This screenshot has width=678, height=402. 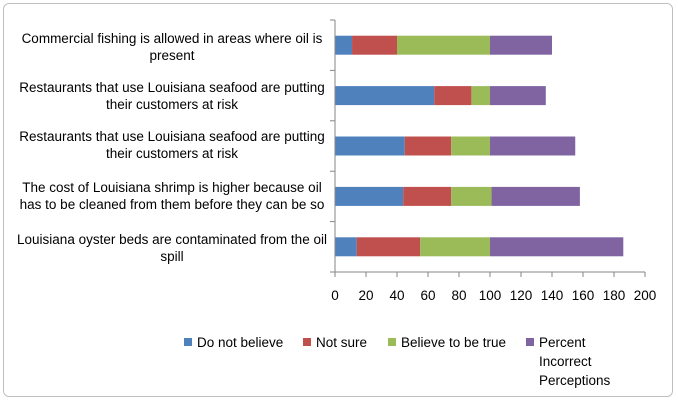 I want to click on x-tick-label: 140, so click(x=552, y=295).